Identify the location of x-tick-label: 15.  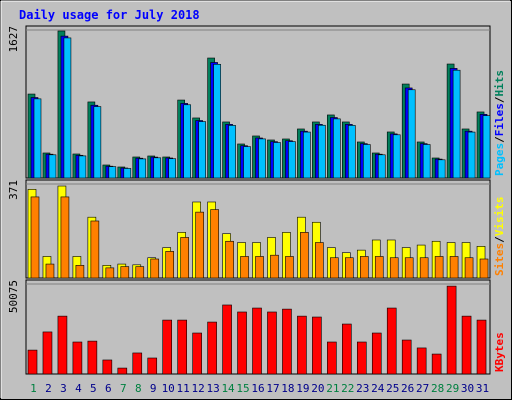
(242, 388).